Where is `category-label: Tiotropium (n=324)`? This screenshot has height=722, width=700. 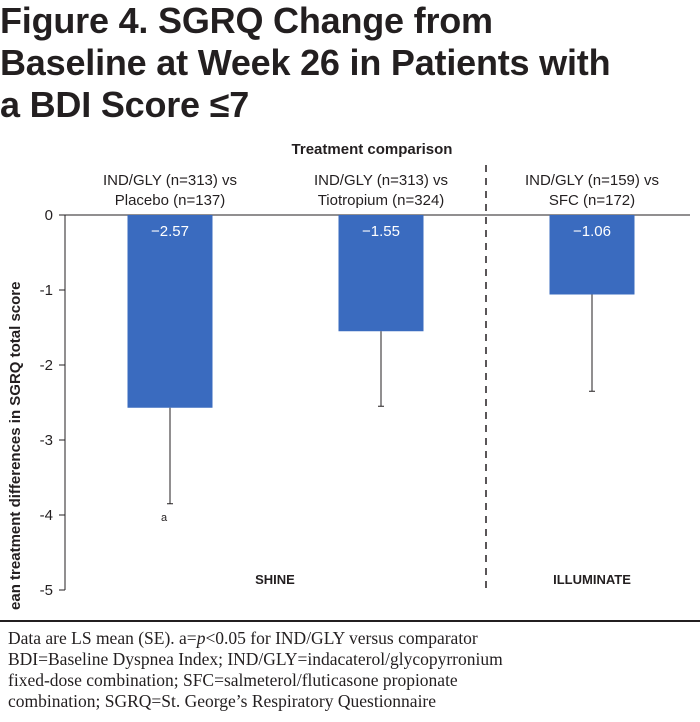
category-label: Tiotropium (n=324) is located at coordinates (381, 200).